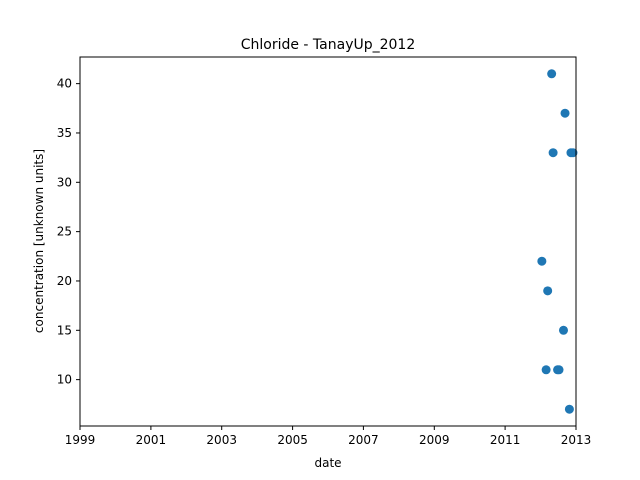 The height and width of the screenshot is (480, 640). Describe the element at coordinates (557, 241) in the screenshot. I see `data-points` at that location.